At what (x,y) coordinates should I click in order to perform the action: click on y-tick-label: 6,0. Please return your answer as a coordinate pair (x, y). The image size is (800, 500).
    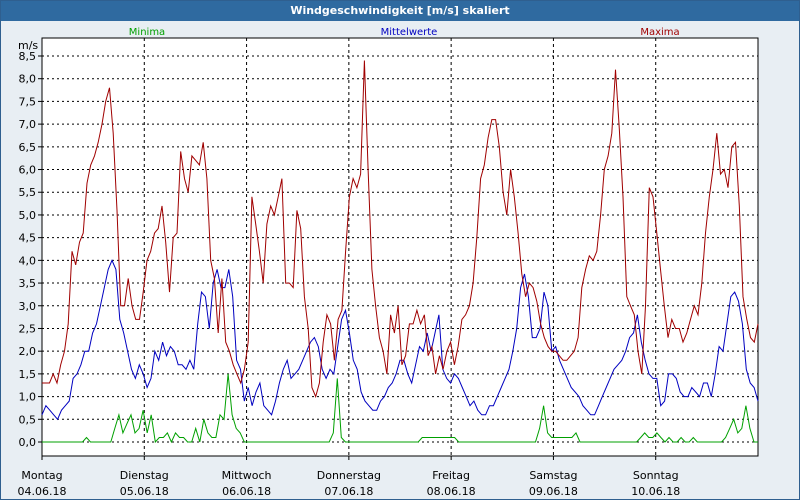
    Looking at the image, I should click on (28, 170).